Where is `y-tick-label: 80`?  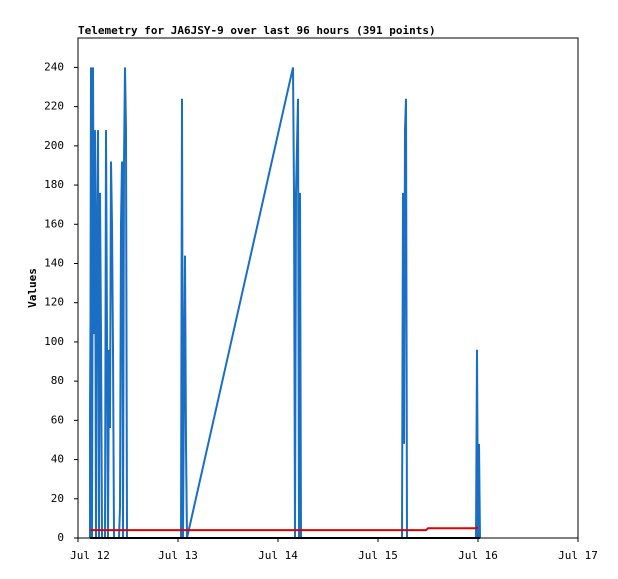
y-tick-label: 80 is located at coordinates (57, 380).